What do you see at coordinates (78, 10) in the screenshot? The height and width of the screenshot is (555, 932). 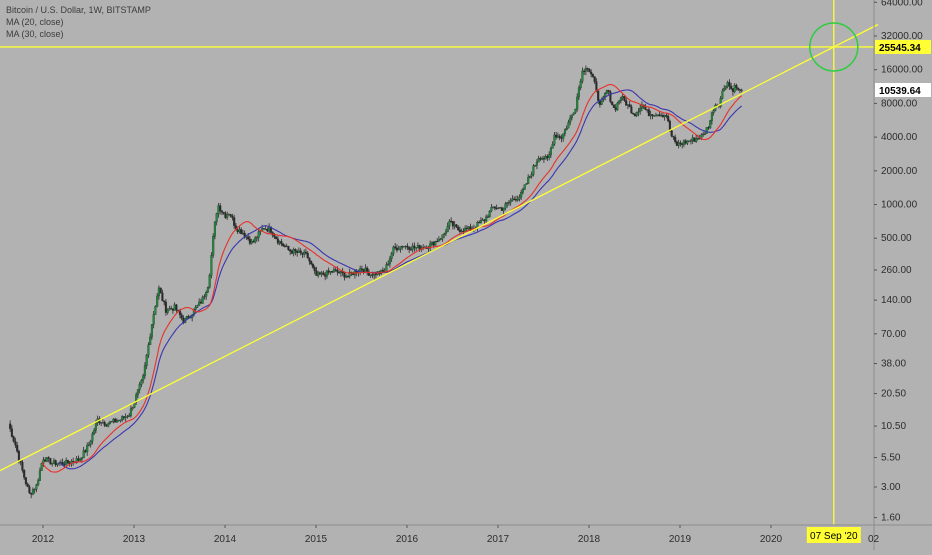 I see `symbol-title: Bitcoin / U.S. Dollar, 1W, BITSTAMP` at bounding box center [78, 10].